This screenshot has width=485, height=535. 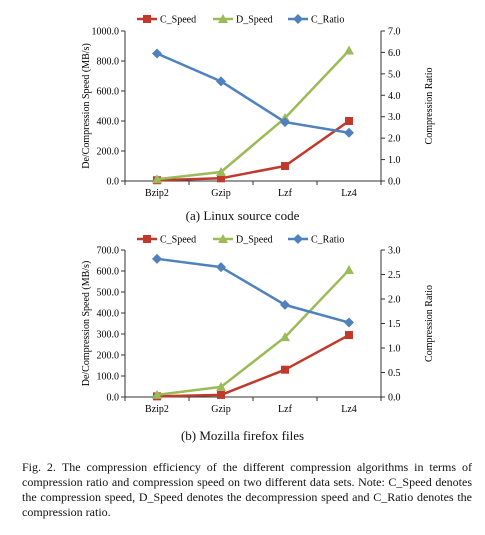 I want to click on chart-linux-y-tick-label-right: 0.0, so click(x=394, y=182).